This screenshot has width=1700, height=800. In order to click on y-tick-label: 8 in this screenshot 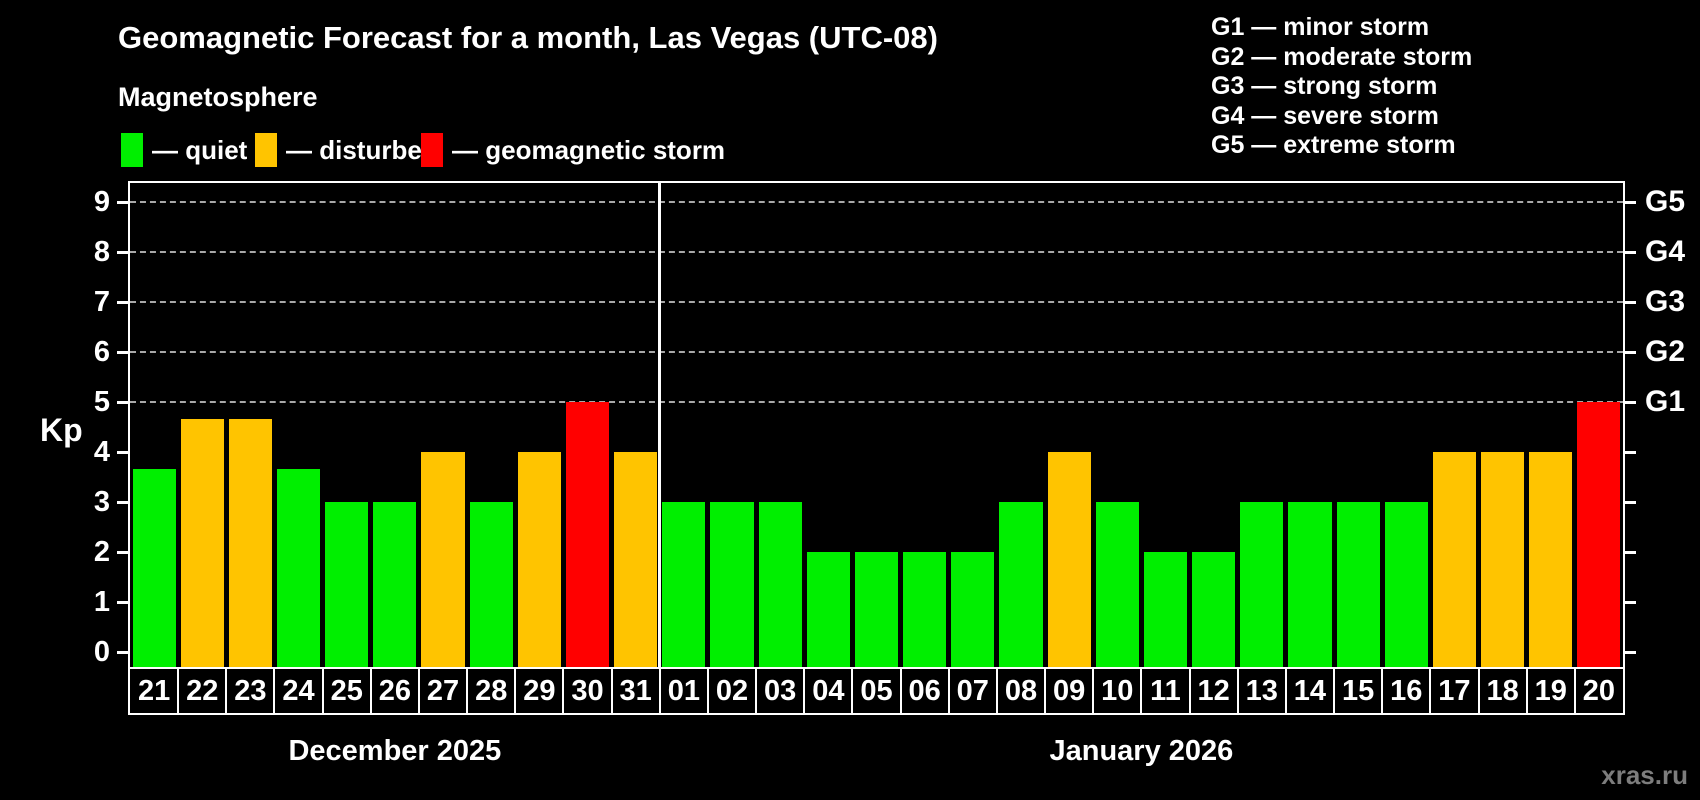, I will do `click(101, 252)`.